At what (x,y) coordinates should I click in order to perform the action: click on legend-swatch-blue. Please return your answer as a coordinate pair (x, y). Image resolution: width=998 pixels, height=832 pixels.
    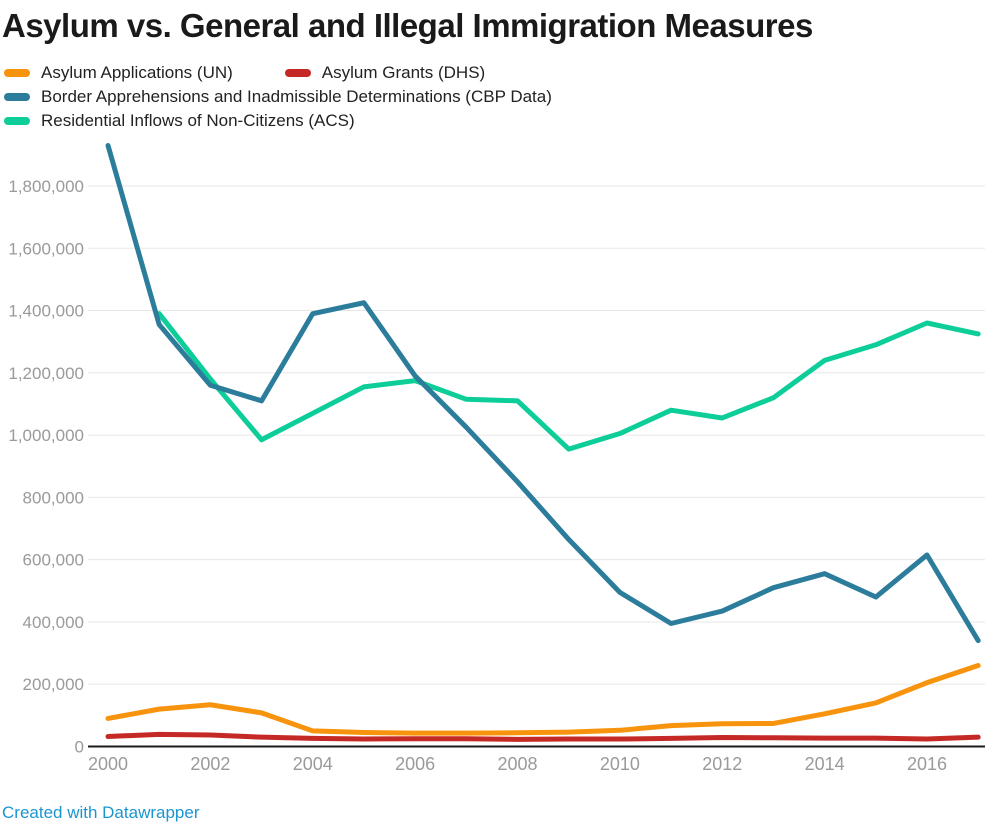
    Looking at the image, I should click on (17, 97).